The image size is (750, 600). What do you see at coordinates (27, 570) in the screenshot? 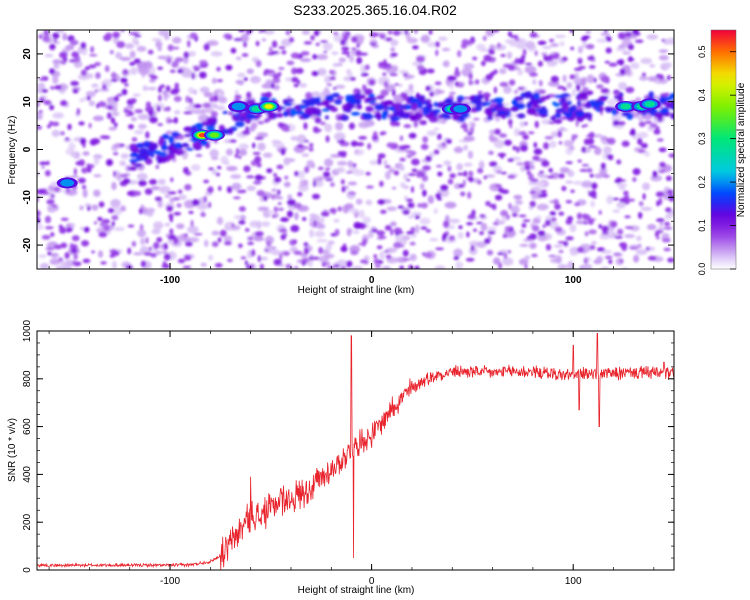
I see `snr-y-tick-label: 0` at bounding box center [27, 570].